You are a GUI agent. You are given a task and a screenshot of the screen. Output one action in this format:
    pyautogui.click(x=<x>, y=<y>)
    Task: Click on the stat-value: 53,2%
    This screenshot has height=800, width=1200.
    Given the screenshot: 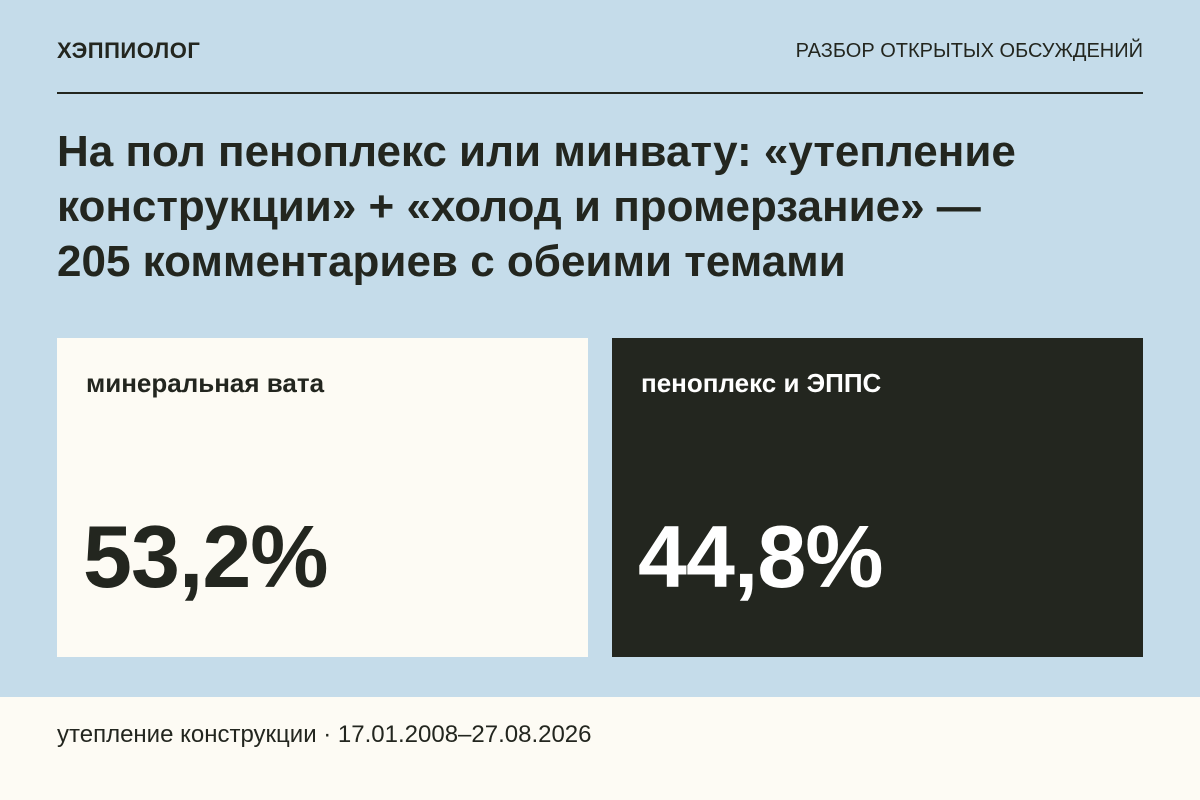 What is the action you would take?
    pyautogui.click(x=206, y=556)
    